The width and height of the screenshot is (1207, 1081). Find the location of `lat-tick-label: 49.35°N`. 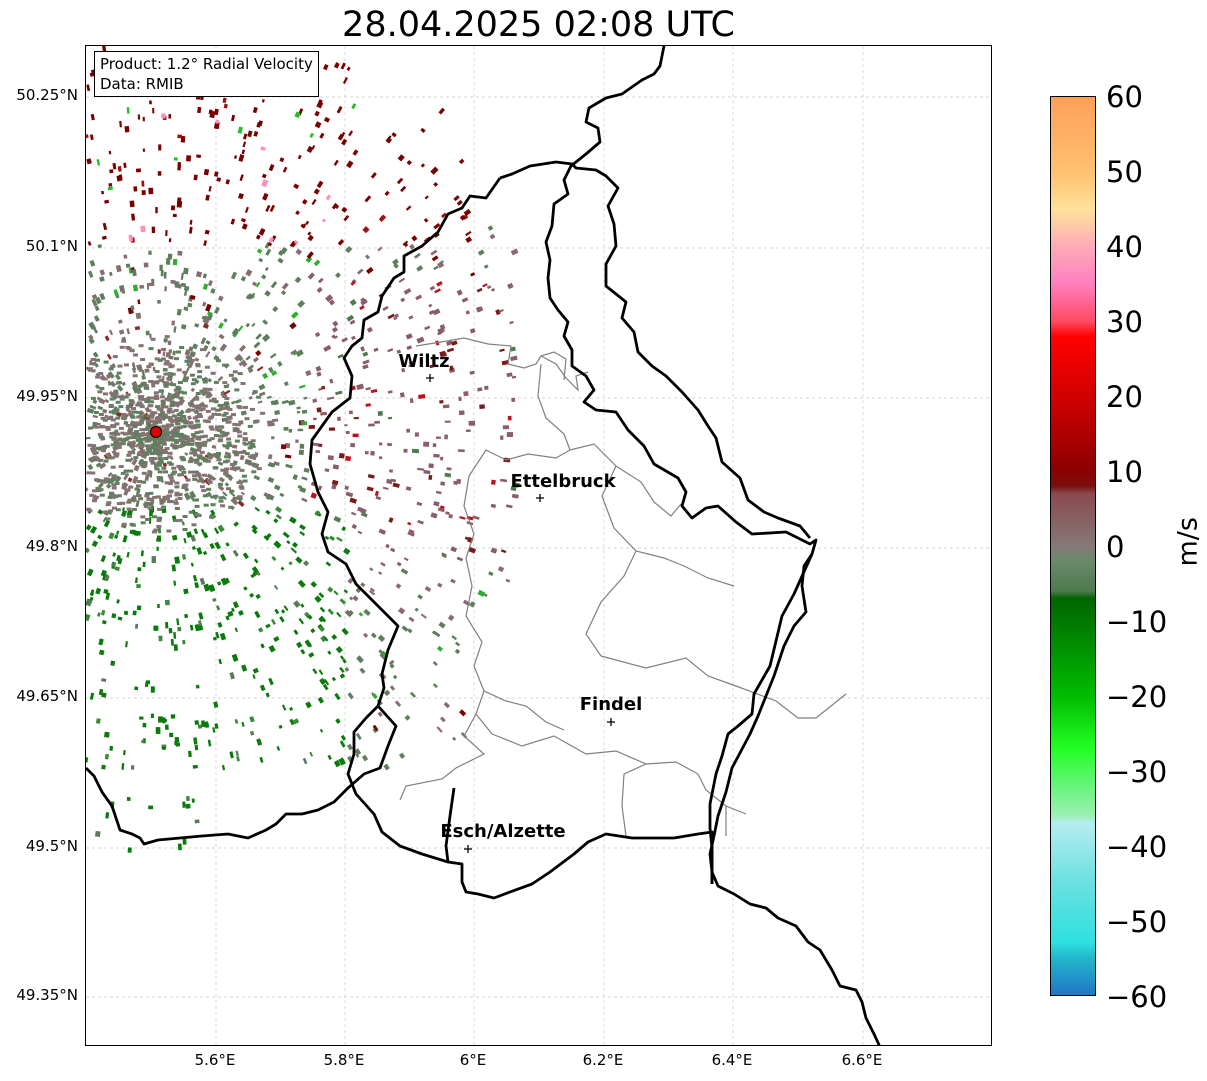

lat-tick-label: 49.35°N is located at coordinates (47, 995).